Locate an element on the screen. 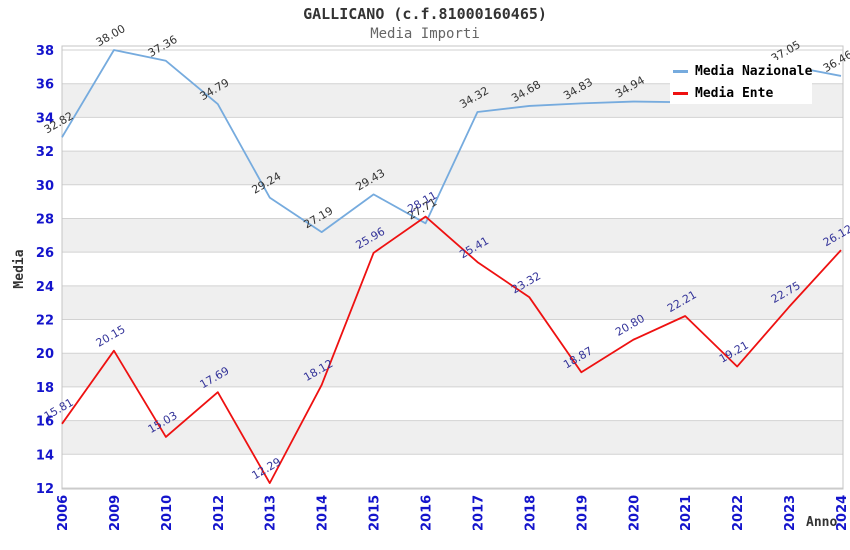  chart-subtitle: Media Importi is located at coordinates (425, 34).